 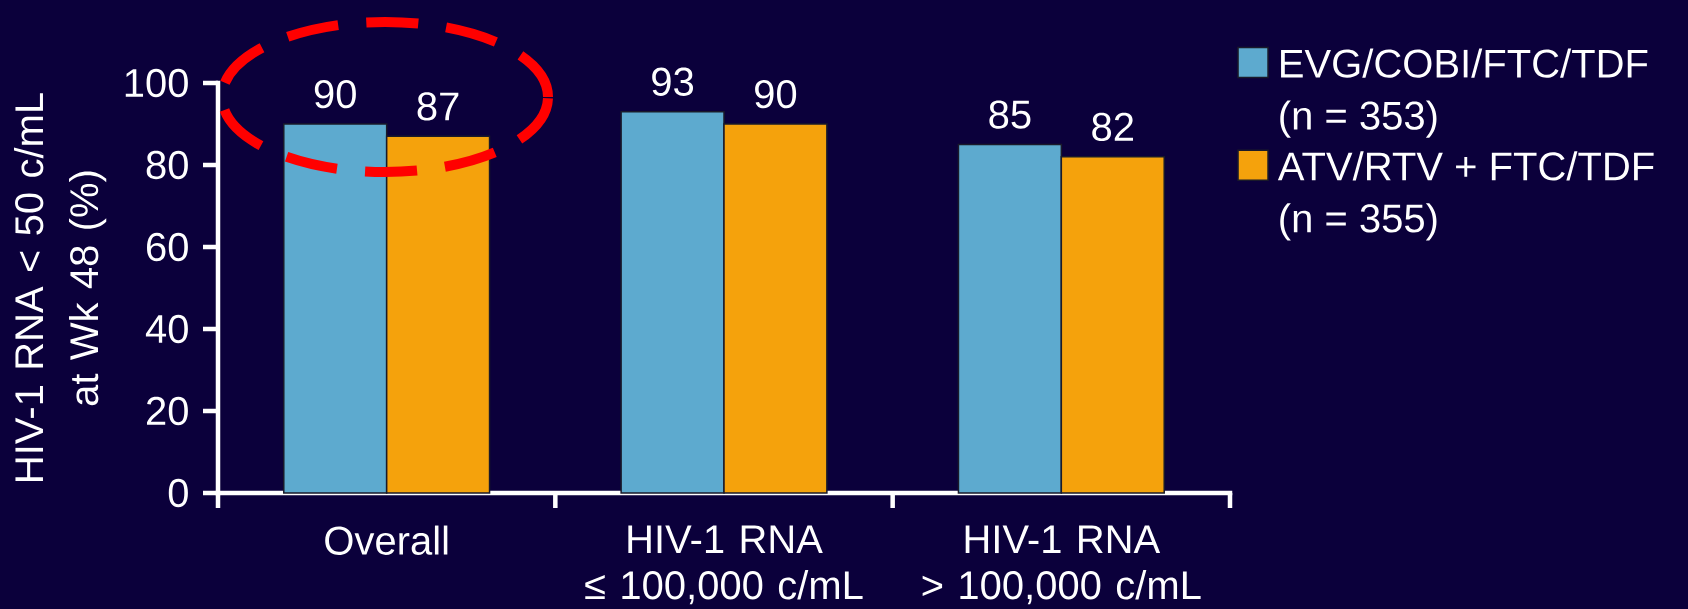 What do you see at coordinates (1464, 93) in the screenshot?
I see `legend-label: EVG/COBI/FTC/TDF (n = 353)` at bounding box center [1464, 93].